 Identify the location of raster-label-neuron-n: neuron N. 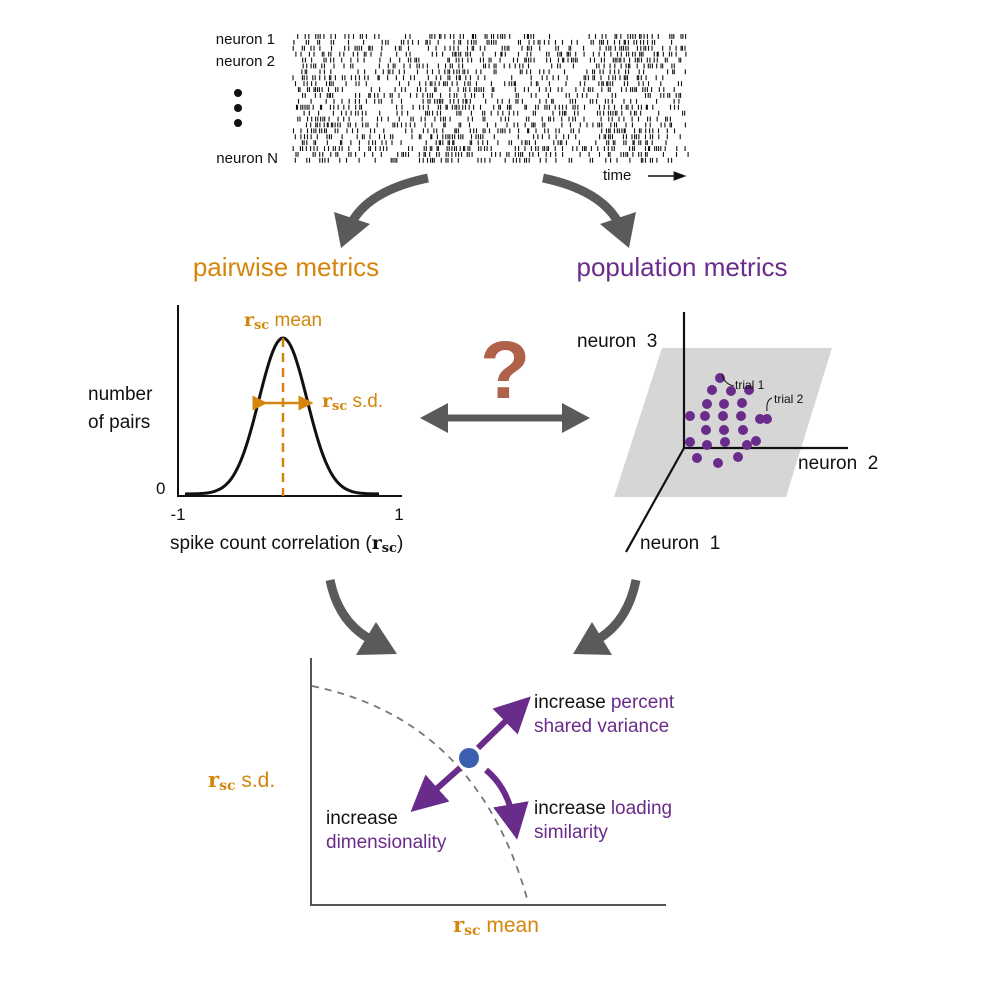
(247, 158).